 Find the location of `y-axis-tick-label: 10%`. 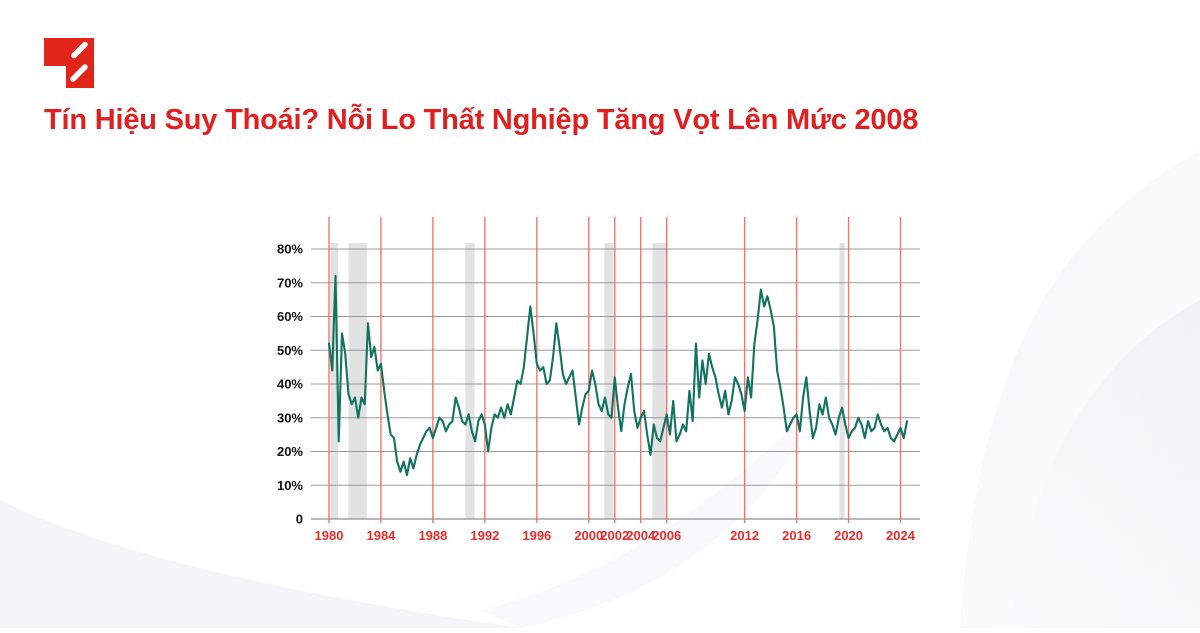

y-axis-tick-label: 10% is located at coordinates (290, 485).